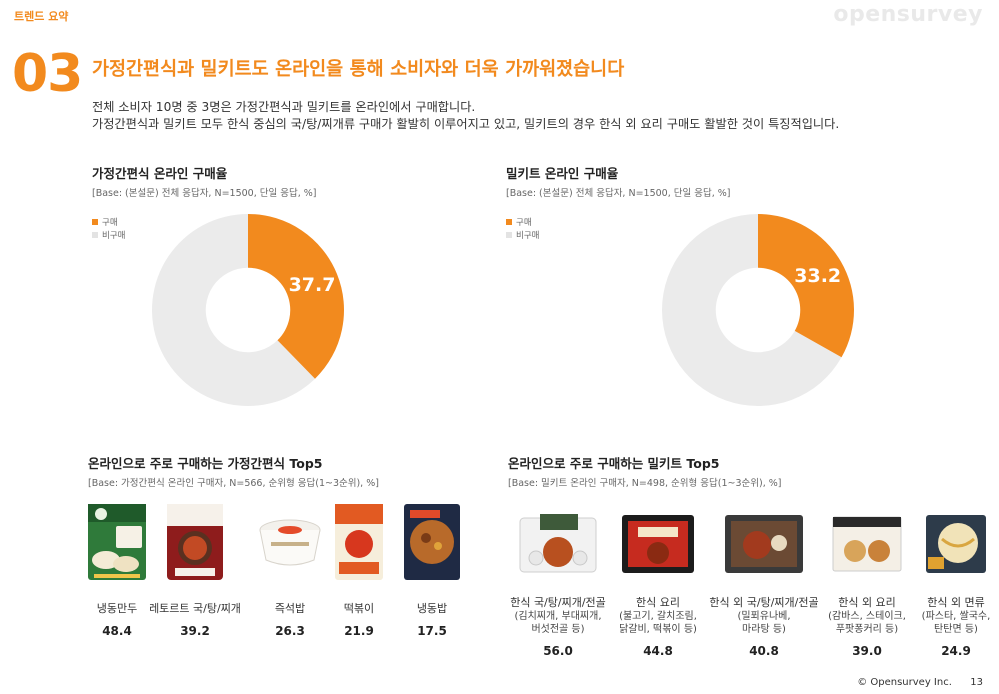 Image resolution: width=999 pixels, height=694 pixels. What do you see at coordinates (908, 14) in the screenshot?
I see `brand-logo: opensurvey` at bounding box center [908, 14].